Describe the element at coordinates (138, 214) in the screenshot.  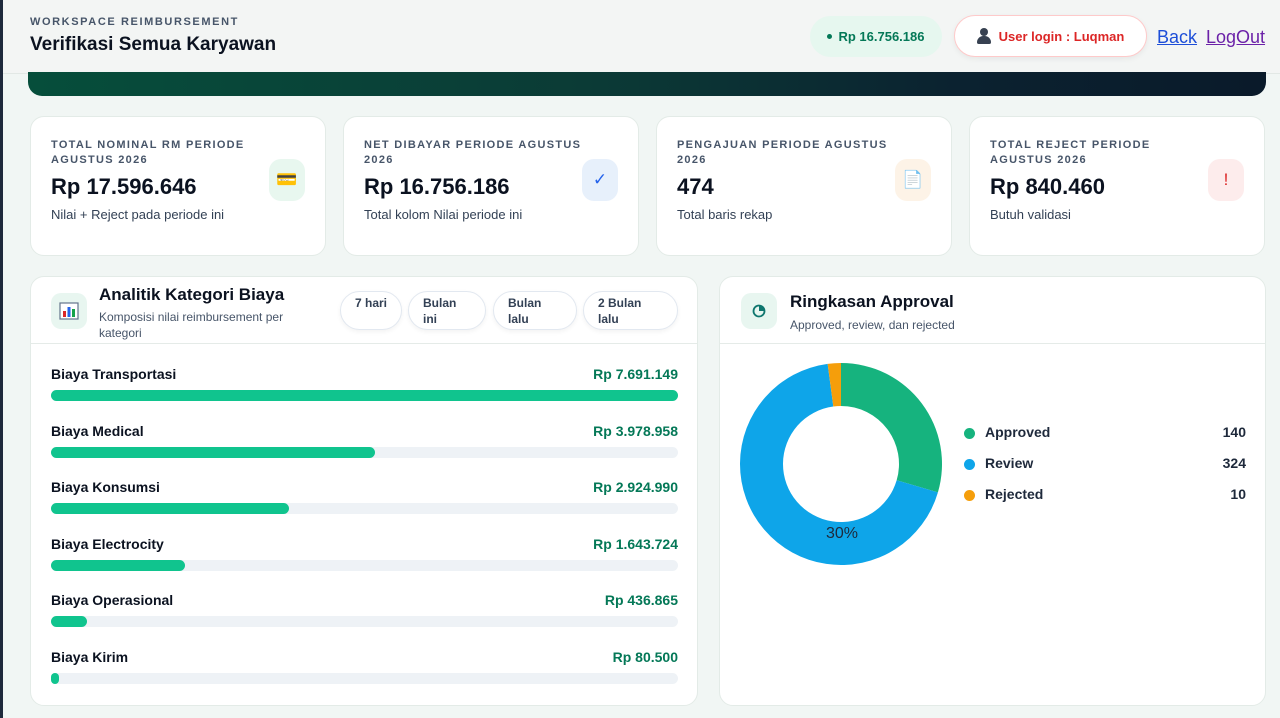
I see `stat-subtitle: Nilai + Reject pada periode ini` at that location.